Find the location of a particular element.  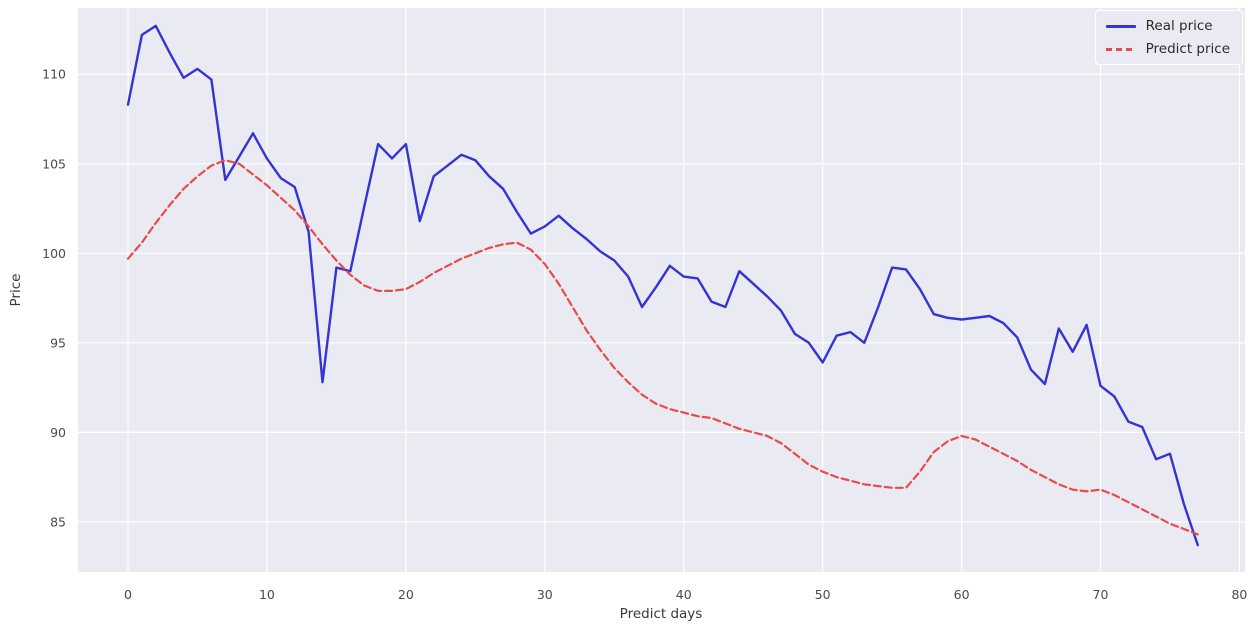

x-tick-label: 20 is located at coordinates (406, 594).